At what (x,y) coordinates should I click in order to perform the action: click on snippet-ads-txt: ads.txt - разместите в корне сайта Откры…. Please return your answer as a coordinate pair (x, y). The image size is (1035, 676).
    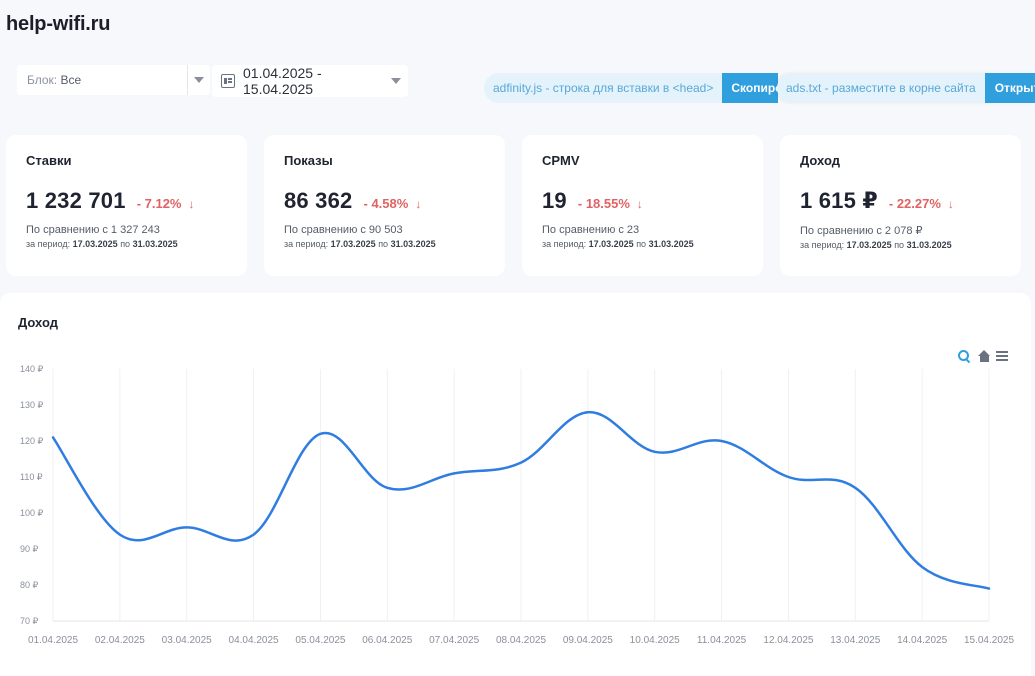
    Looking at the image, I should click on (906, 88).